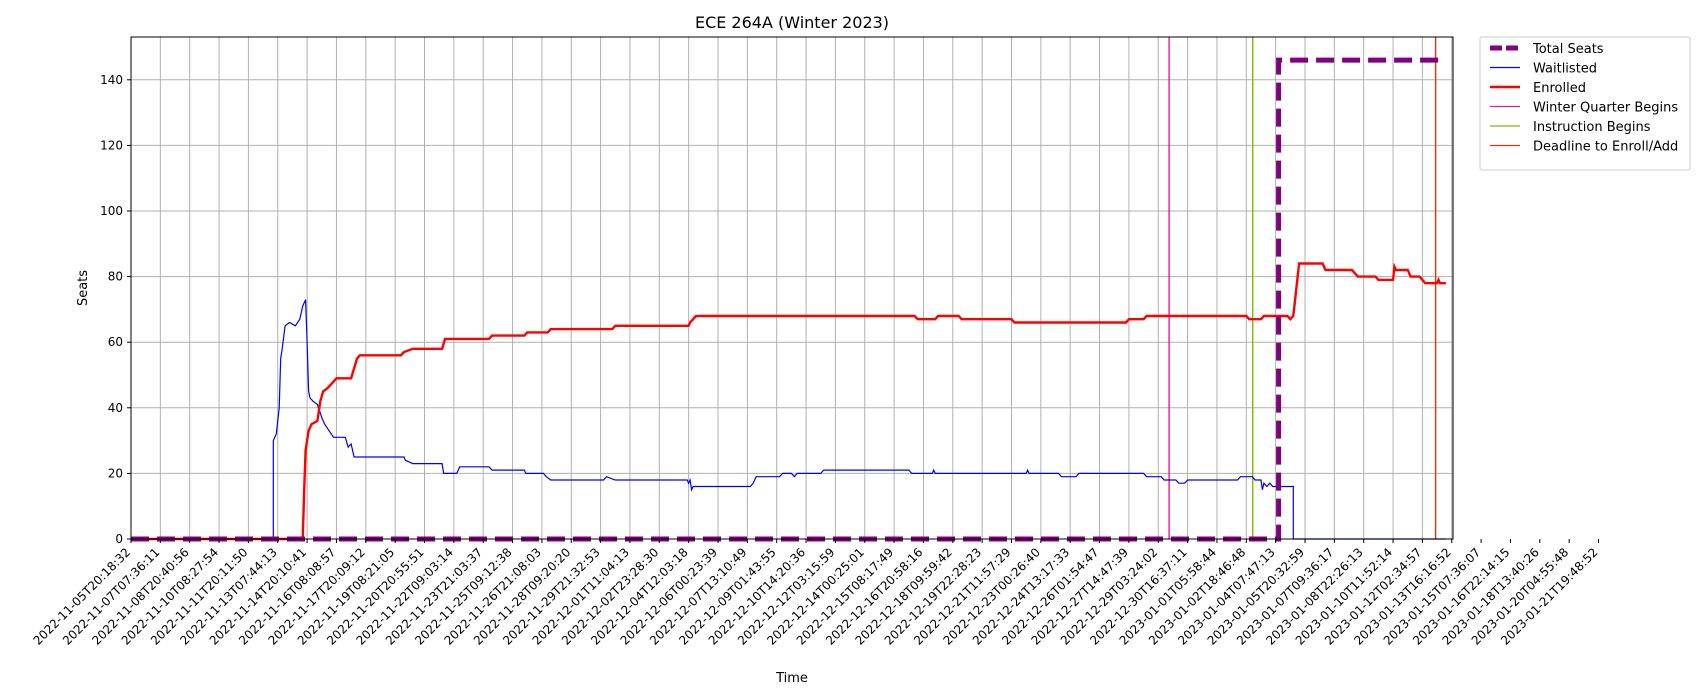 This screenshot has width=1700, height=700. I want to click on y-tick-label: 100, so click(111, 211).